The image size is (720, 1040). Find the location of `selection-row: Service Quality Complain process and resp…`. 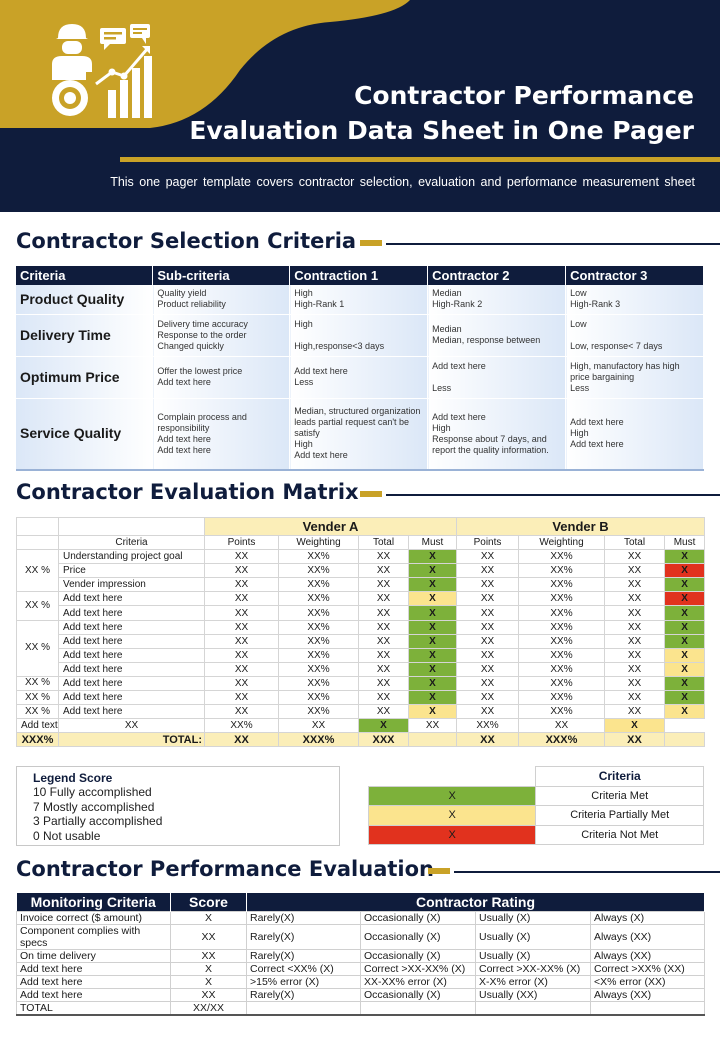

selection-row: Service Quality Complain process and resp… is located at coordinates (360, 434).